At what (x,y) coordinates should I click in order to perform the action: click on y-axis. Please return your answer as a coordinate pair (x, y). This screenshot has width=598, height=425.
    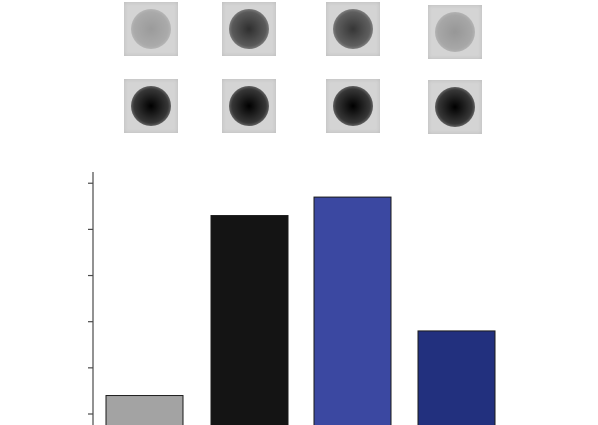
    Looking at the image, I should click on (90, 298).